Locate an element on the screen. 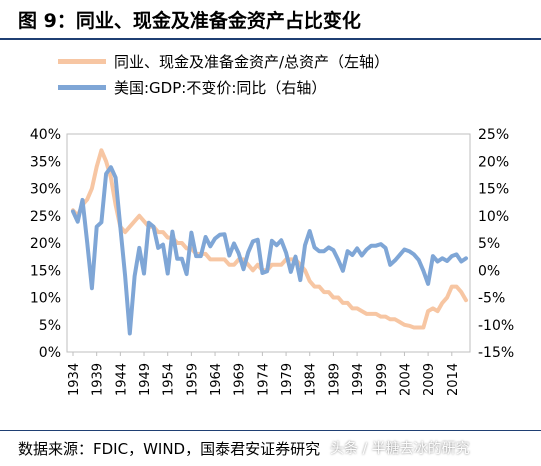  footer-divider is located at coordinates (270, 430).